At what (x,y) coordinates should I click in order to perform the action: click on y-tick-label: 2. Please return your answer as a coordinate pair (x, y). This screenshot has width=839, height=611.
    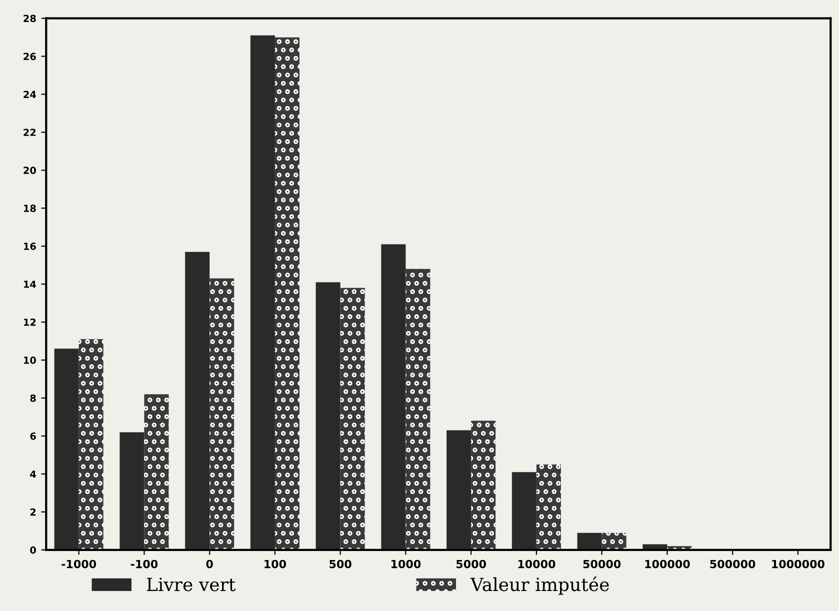
    Looking at the image, I should click on (33, 512).